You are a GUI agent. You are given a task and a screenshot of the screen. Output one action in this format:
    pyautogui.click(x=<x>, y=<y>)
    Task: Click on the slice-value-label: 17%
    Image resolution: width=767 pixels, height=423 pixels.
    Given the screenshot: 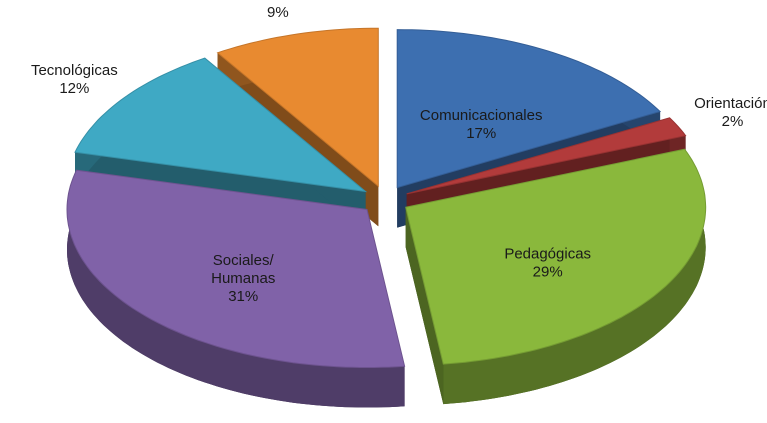 What is the action you would take?
    pyautogui.click(x=481, y=133)
    